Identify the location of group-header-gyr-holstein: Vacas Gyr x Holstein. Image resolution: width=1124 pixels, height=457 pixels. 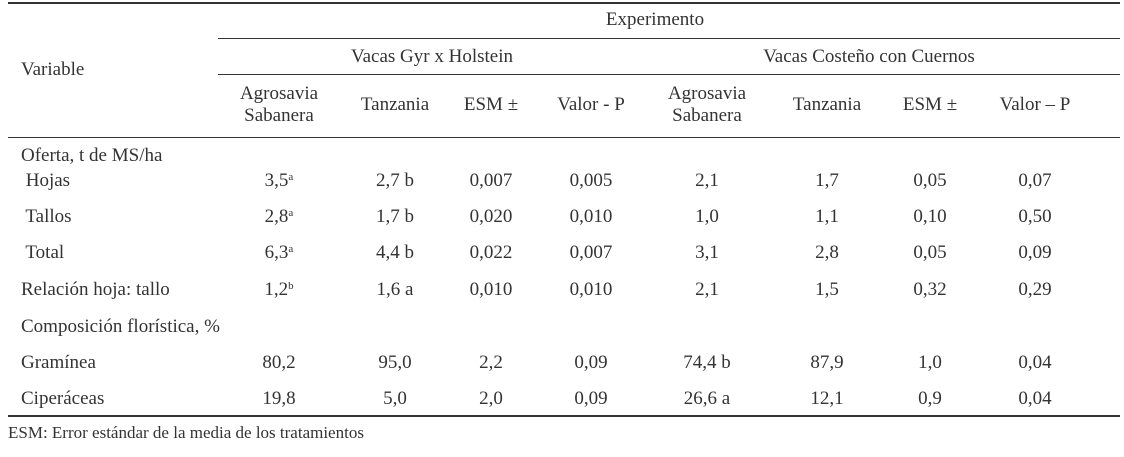
(432, 56).